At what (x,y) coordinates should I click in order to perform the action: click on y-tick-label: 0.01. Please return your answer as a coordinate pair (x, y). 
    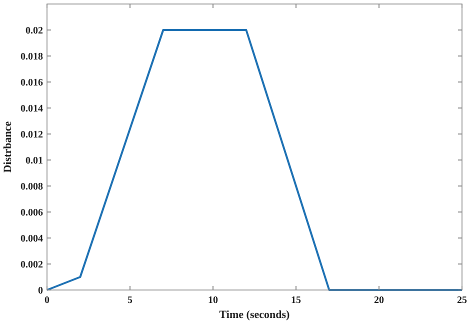
    Looking at the image, I should click on (34, 161).